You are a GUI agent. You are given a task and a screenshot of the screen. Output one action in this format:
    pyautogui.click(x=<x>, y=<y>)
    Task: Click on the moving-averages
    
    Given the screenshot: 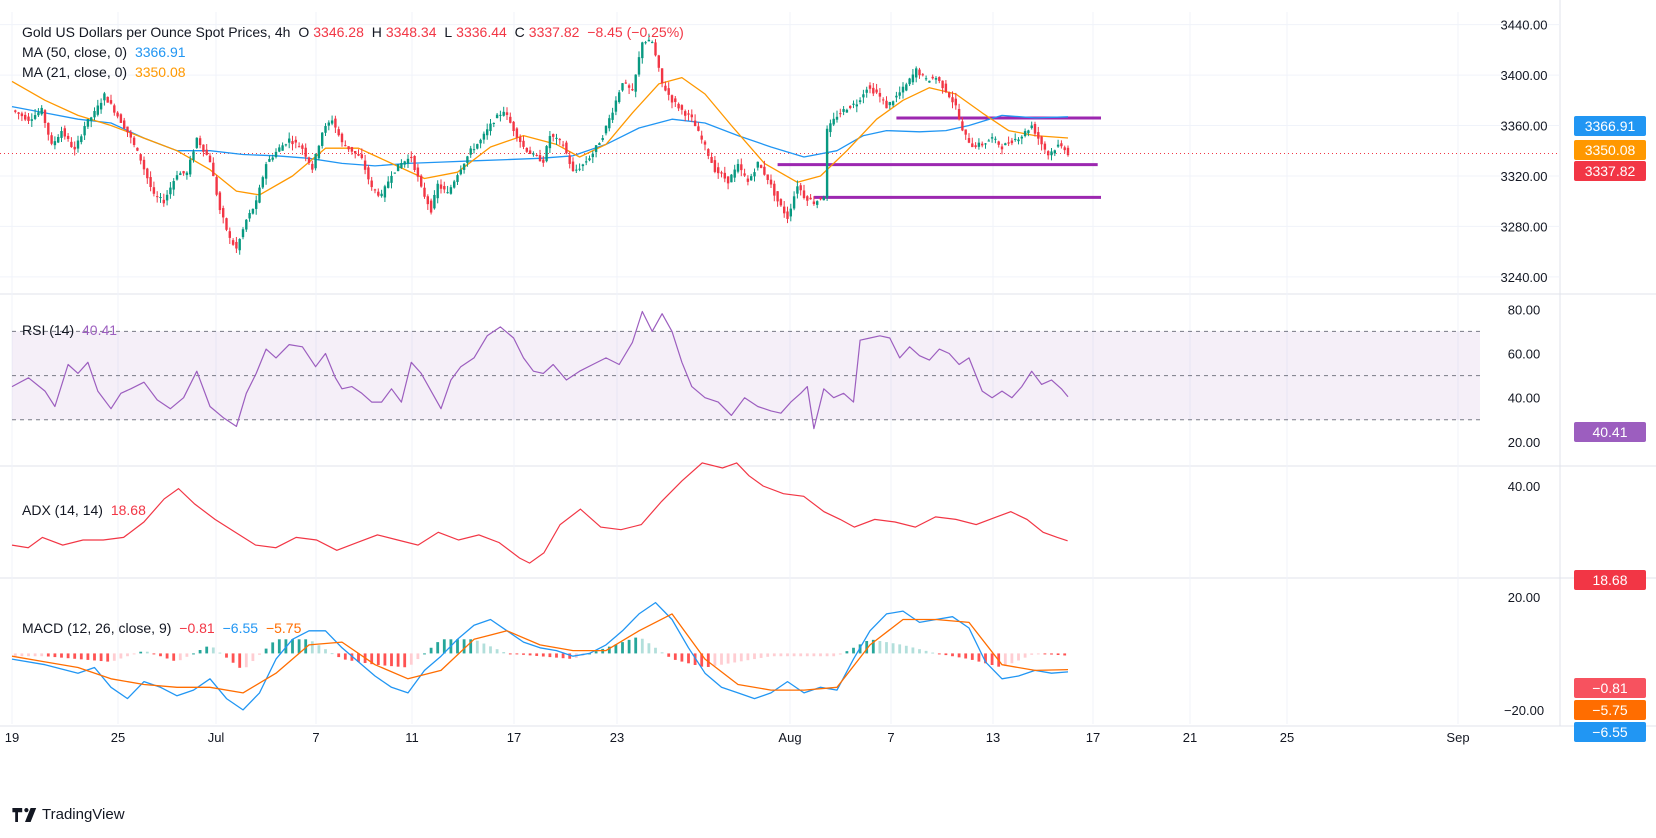 What is the action you would take?
    pyautogui.click(x=540, y=136)
    